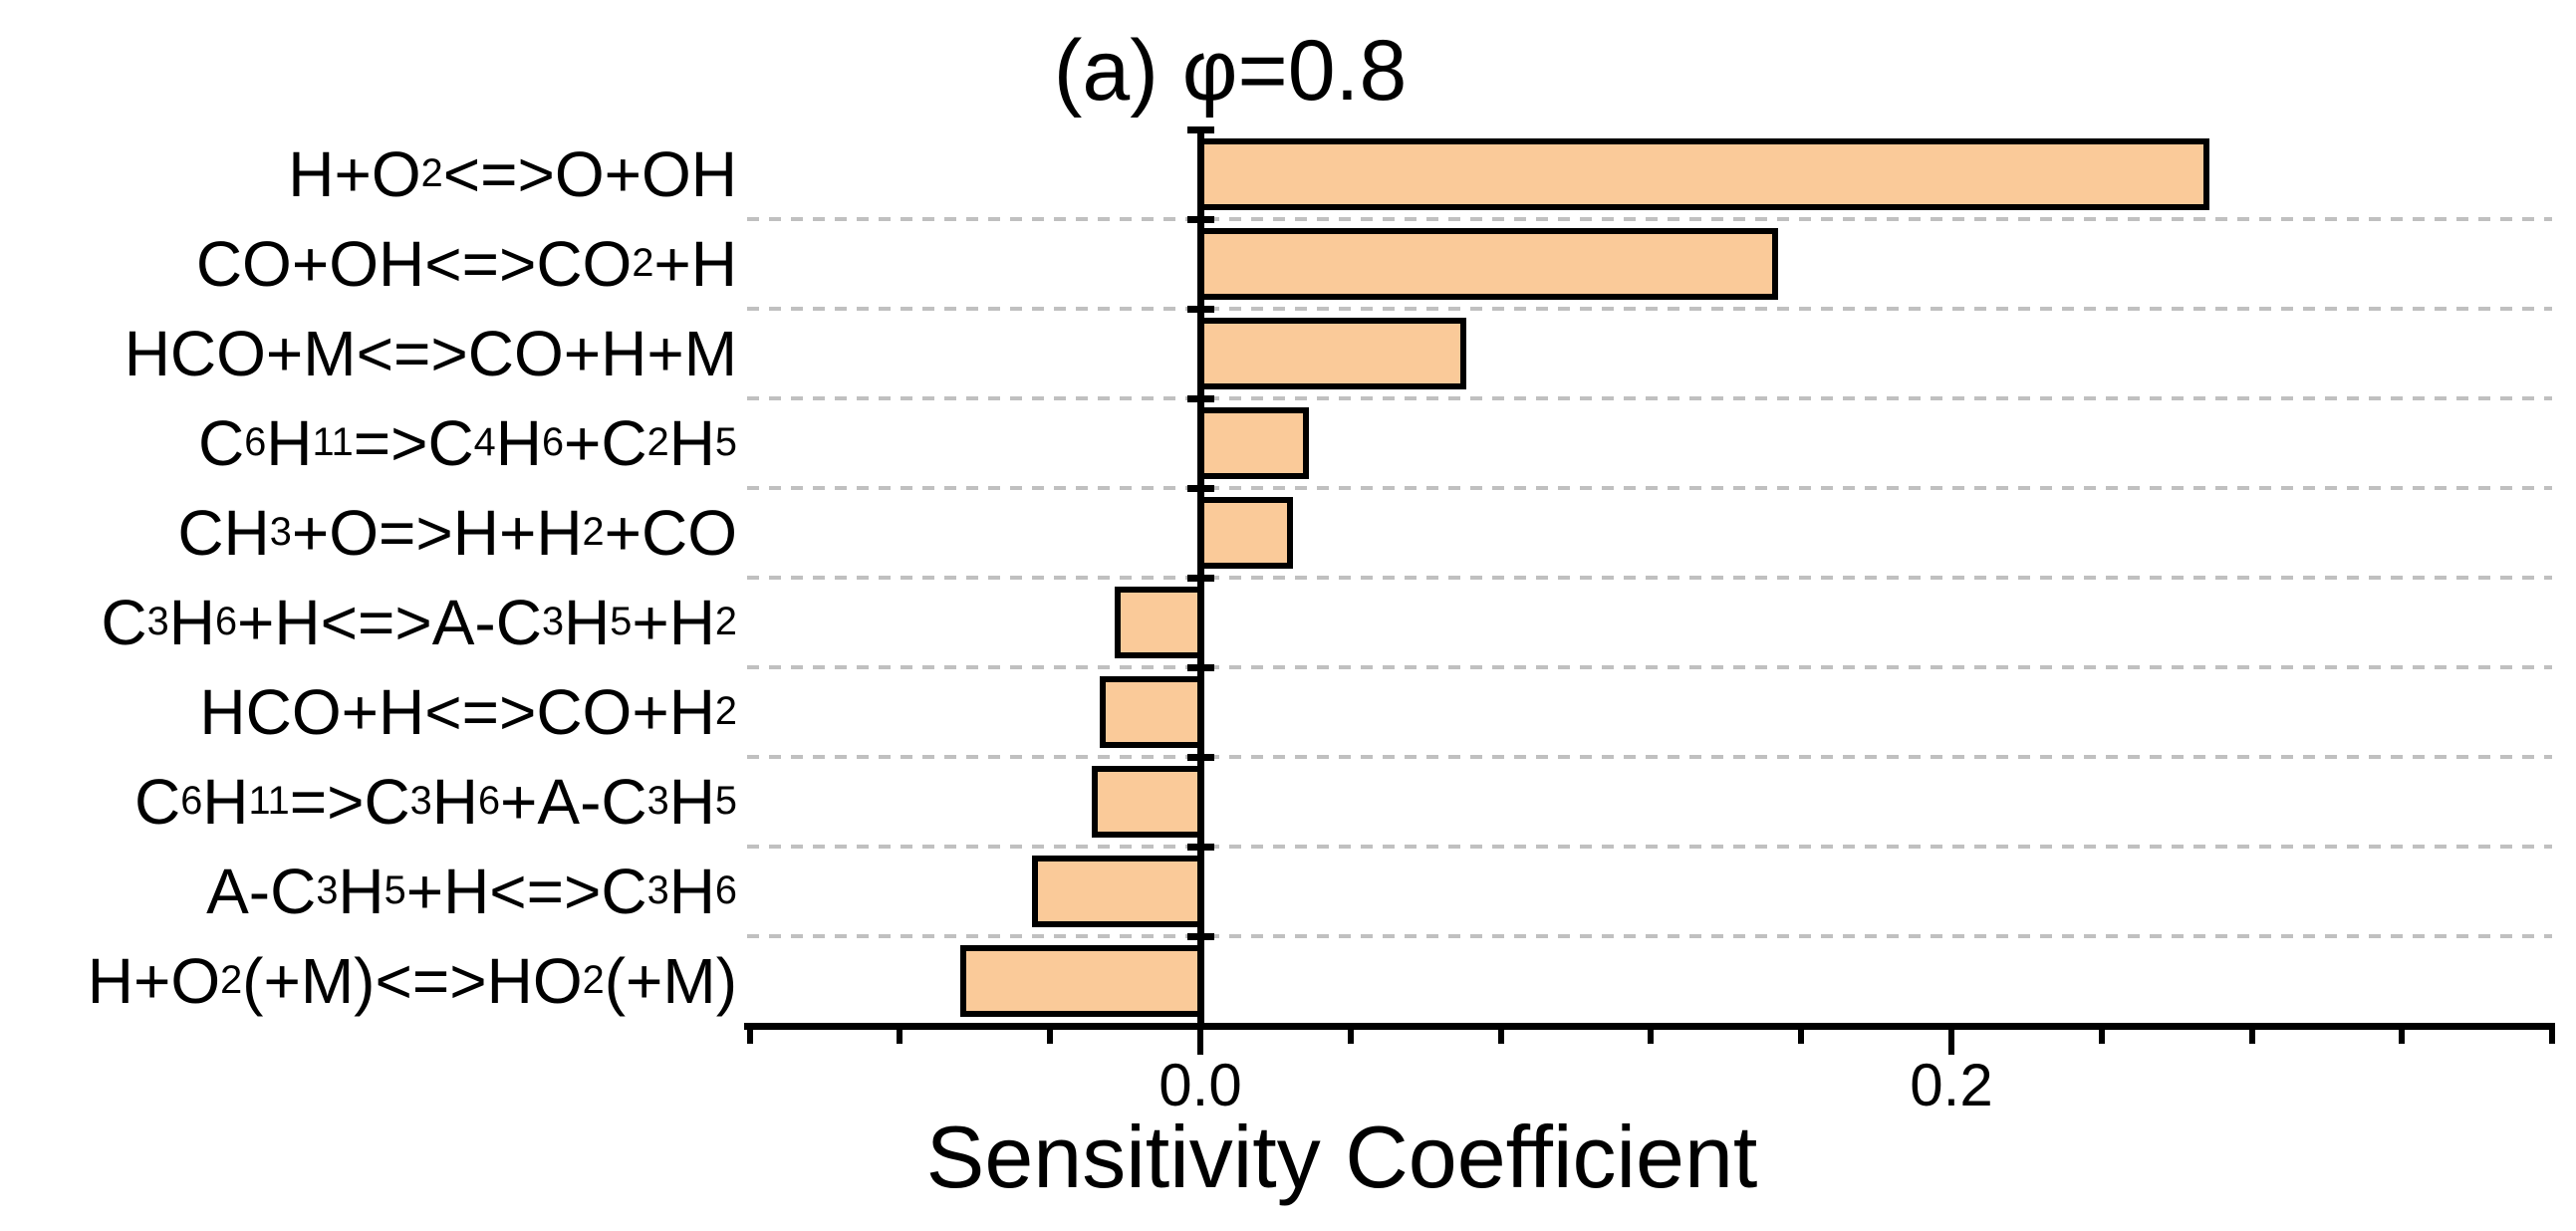 This screenshot has height=1231, width=2576. Describe the element at coordinates (1200, 1085) in the screenshot. I see `x-tick-label: 0.0` at that location.